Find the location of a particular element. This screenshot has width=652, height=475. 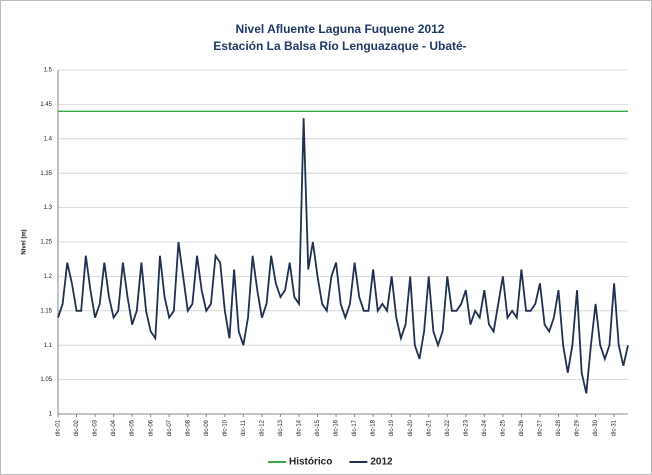

y-tick-label: 1.5 is located at coordinates (48, 71).